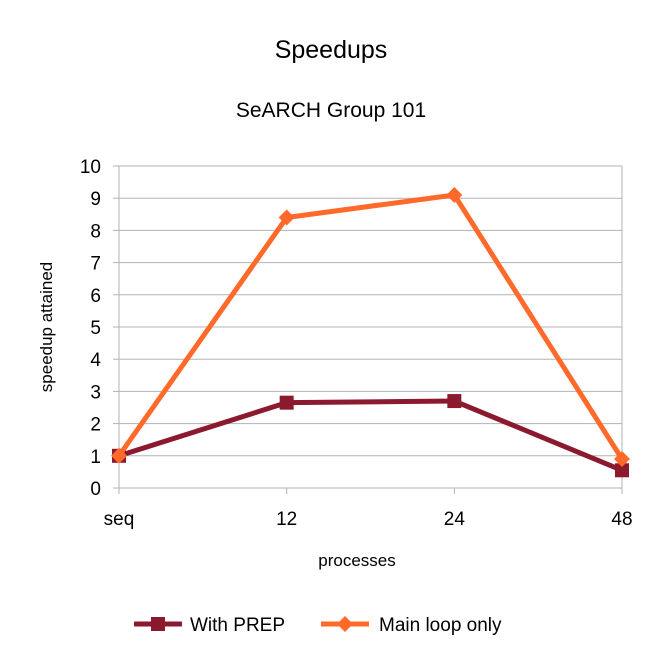 This screenshot has width=662, height=655. I want to click on chart-title: Speedups, so click(331, 50).